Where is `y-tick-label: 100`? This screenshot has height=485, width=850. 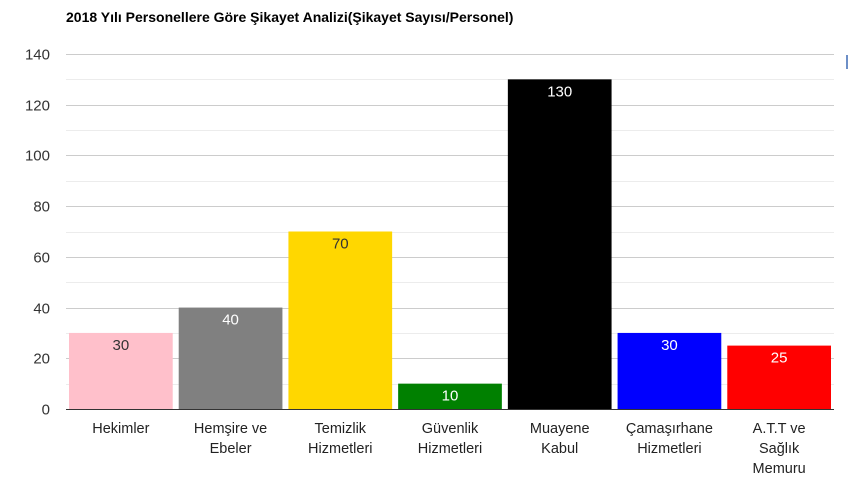 y-tick-label: 100 is located at coordinates (37, 156).